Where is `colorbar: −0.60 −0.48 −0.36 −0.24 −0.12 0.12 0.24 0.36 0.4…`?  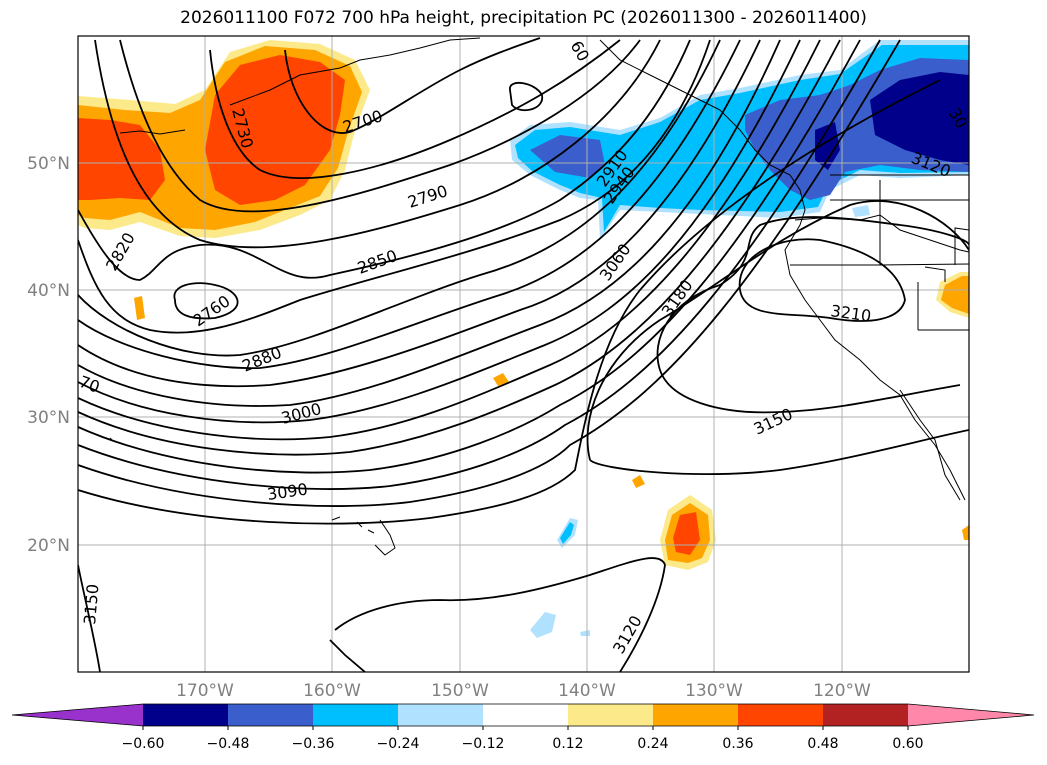 colorbar: −0.60 −0.48 −0.36 −0.24 −0.12 0.12 0.24 0.36 0.4… is located at coordinates (523, 727).